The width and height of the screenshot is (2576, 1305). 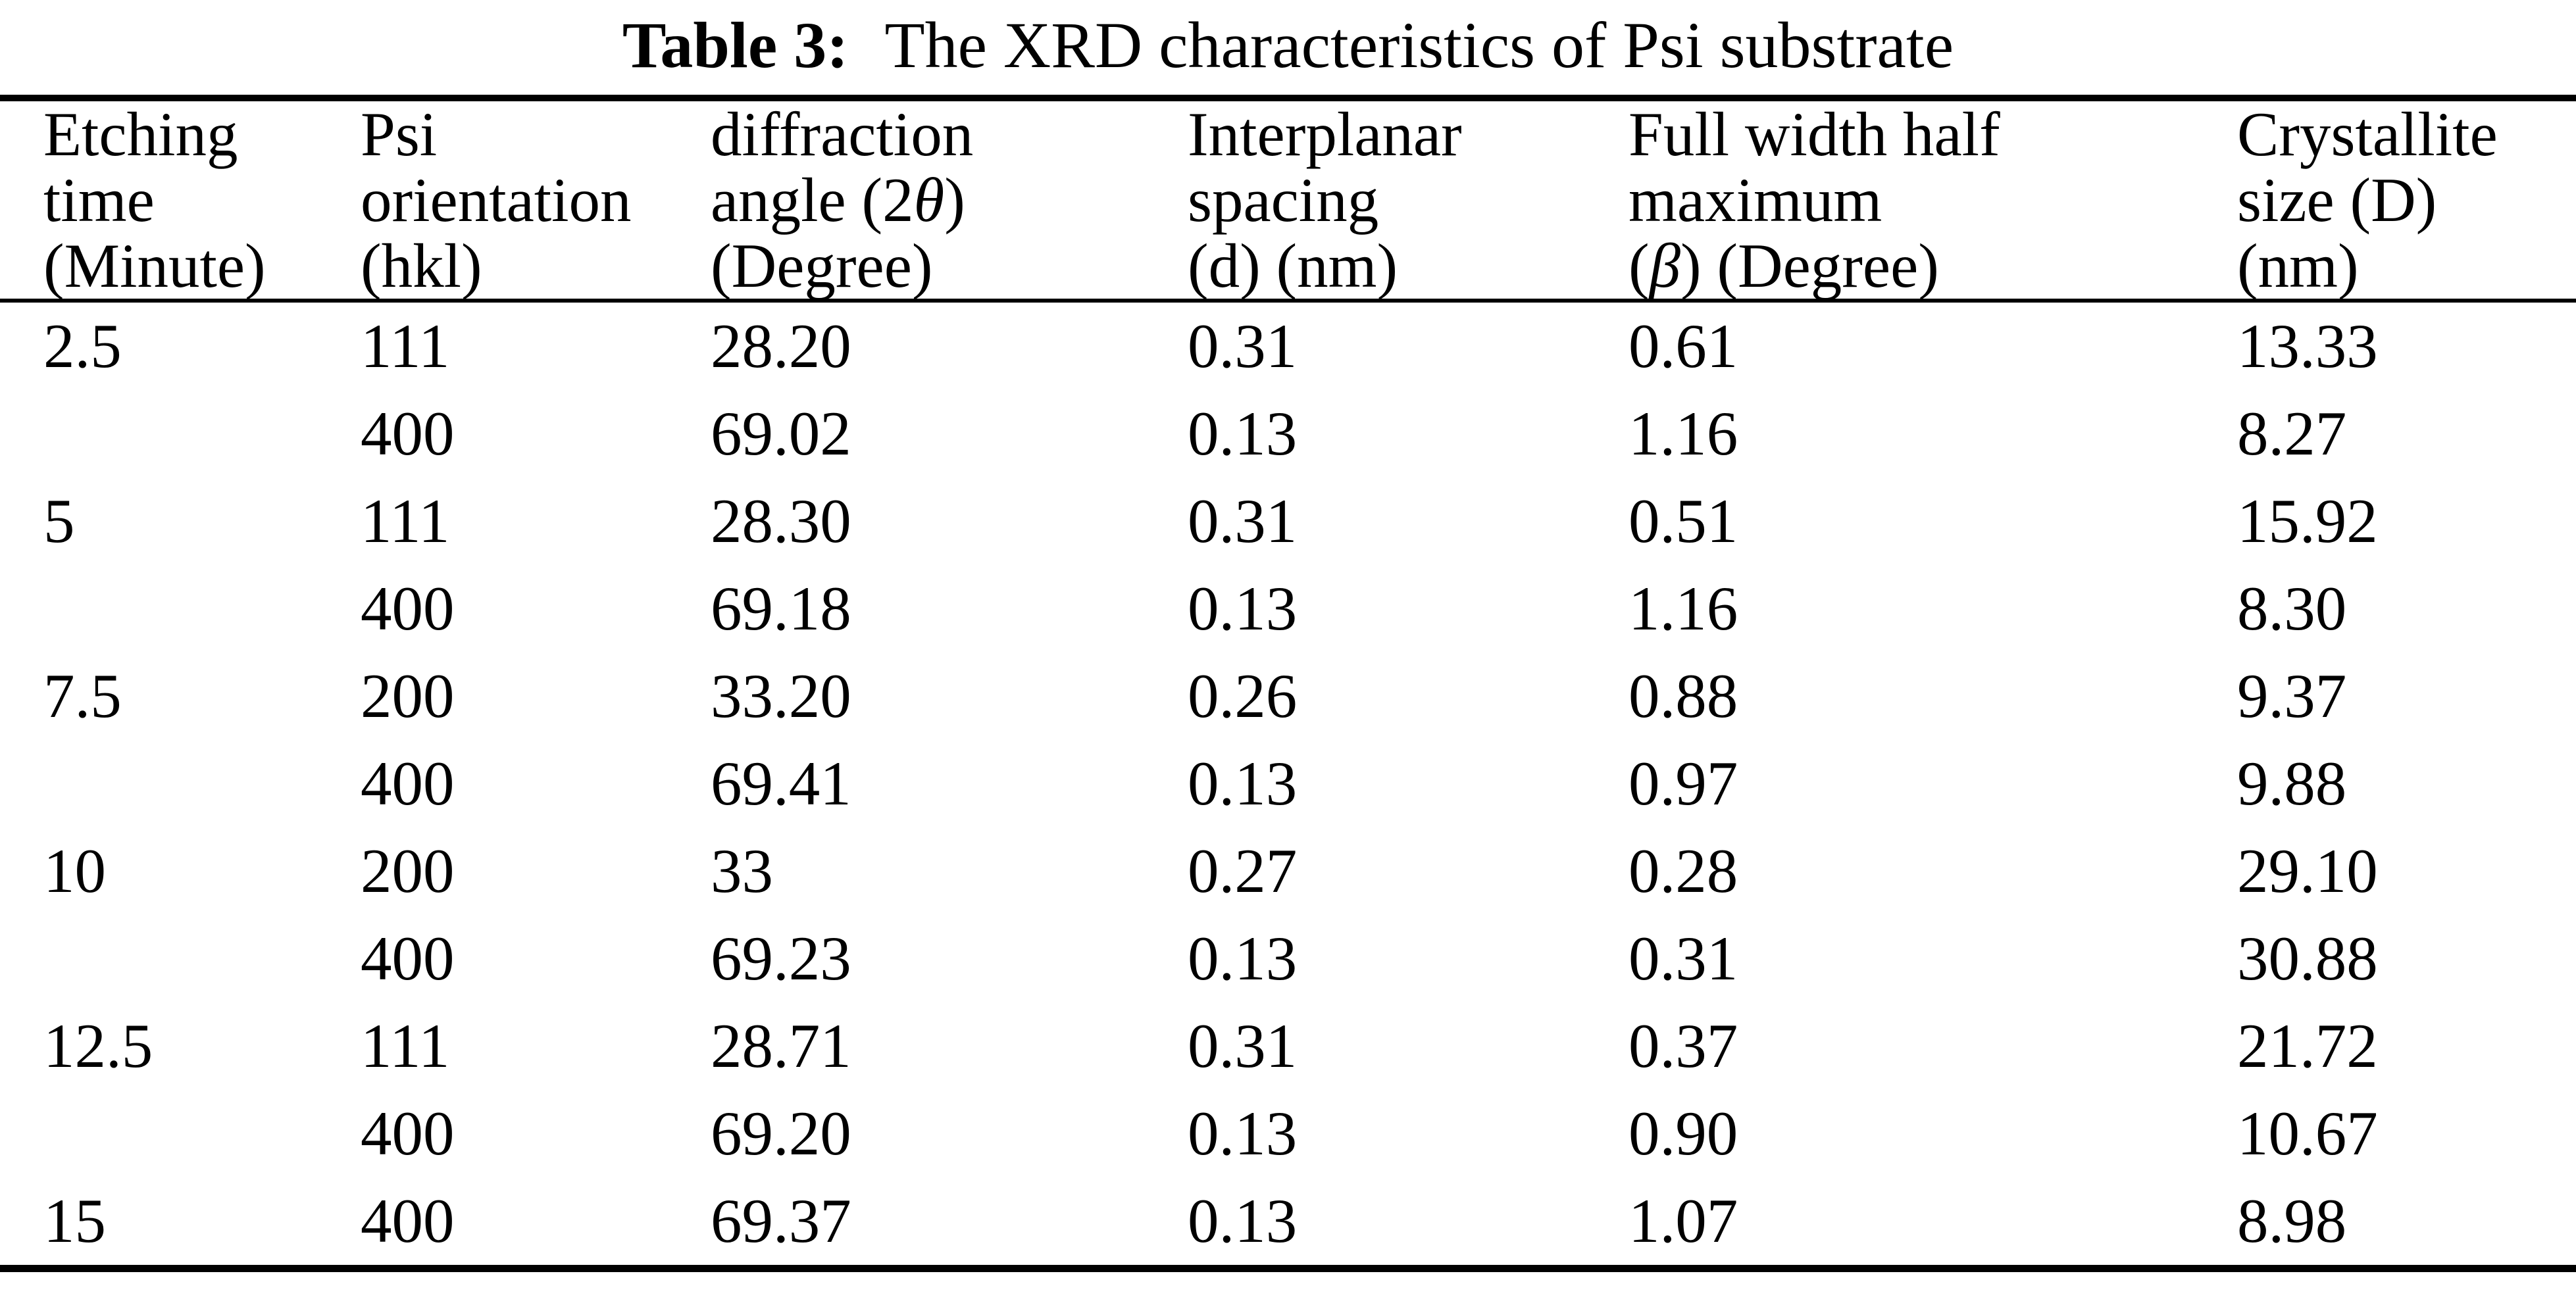 I want to click on table-cell: 69.41, so click(x=781, y=783).